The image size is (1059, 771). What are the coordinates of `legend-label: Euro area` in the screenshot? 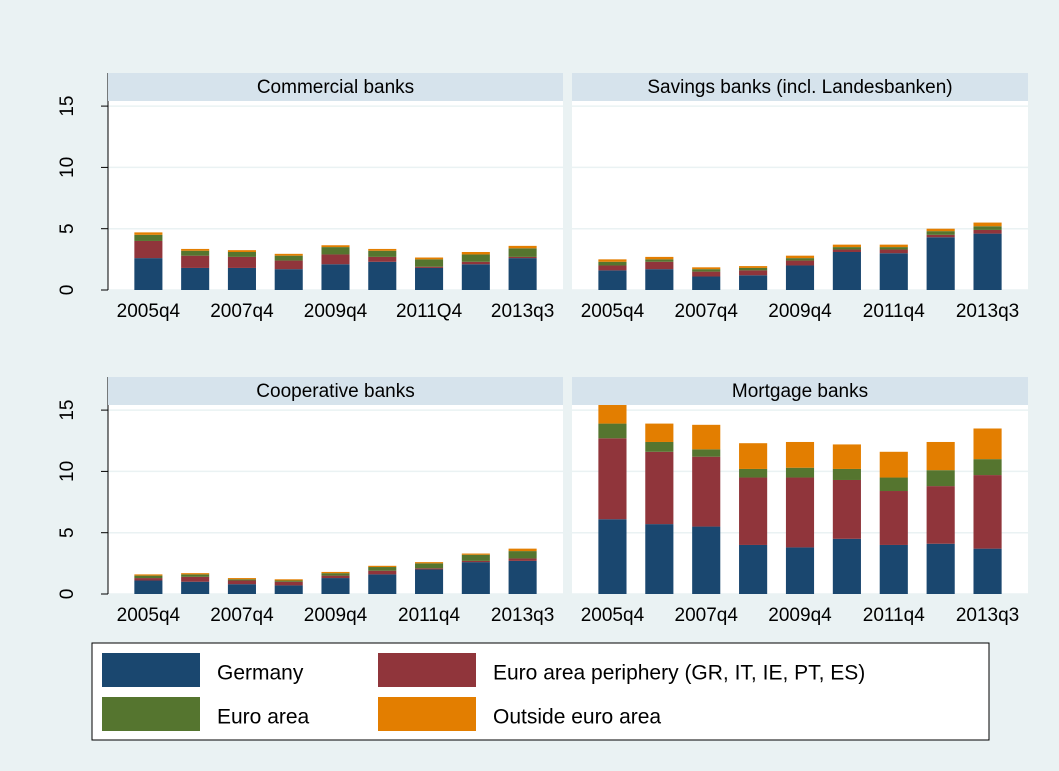 It's located at (263, 717).